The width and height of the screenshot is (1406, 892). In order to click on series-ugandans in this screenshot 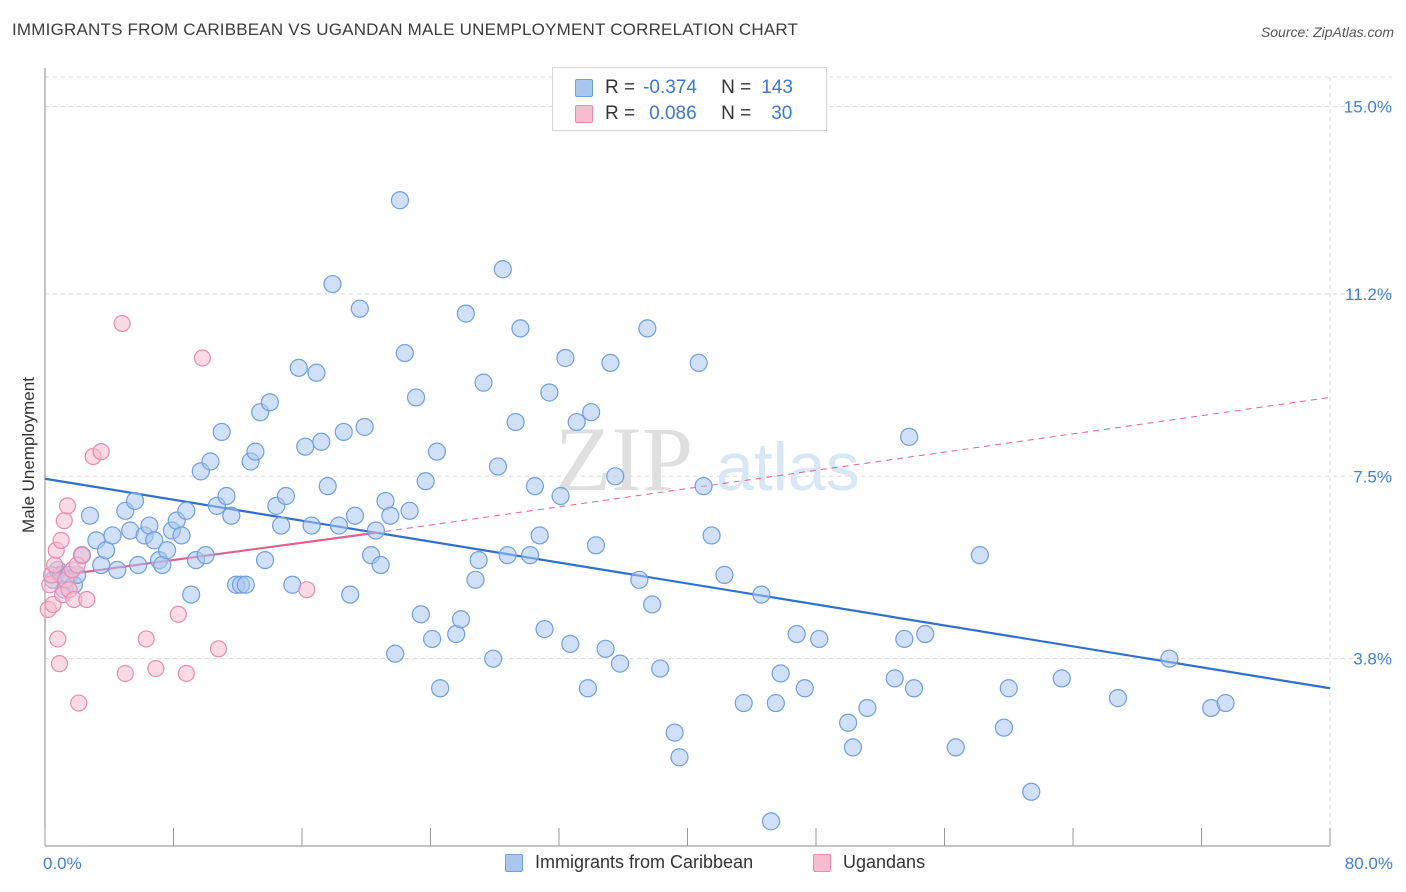, I will do `click(177, 513)`.